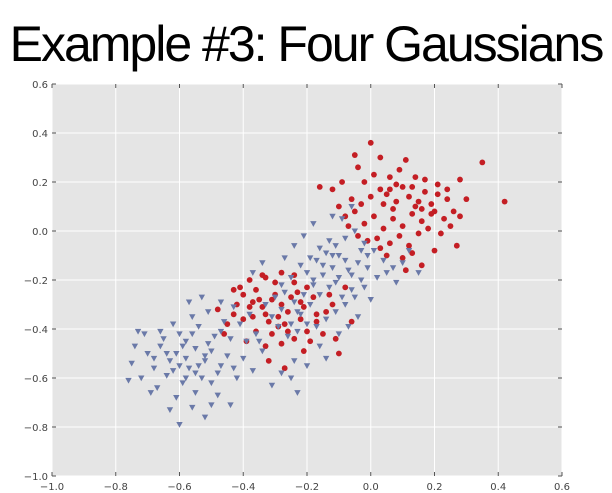 This screenshot has width=612, height=493. Describe the element at coordinates (307, 487) in the screenshot. I see `x-tick-label: −0.2` at that location.